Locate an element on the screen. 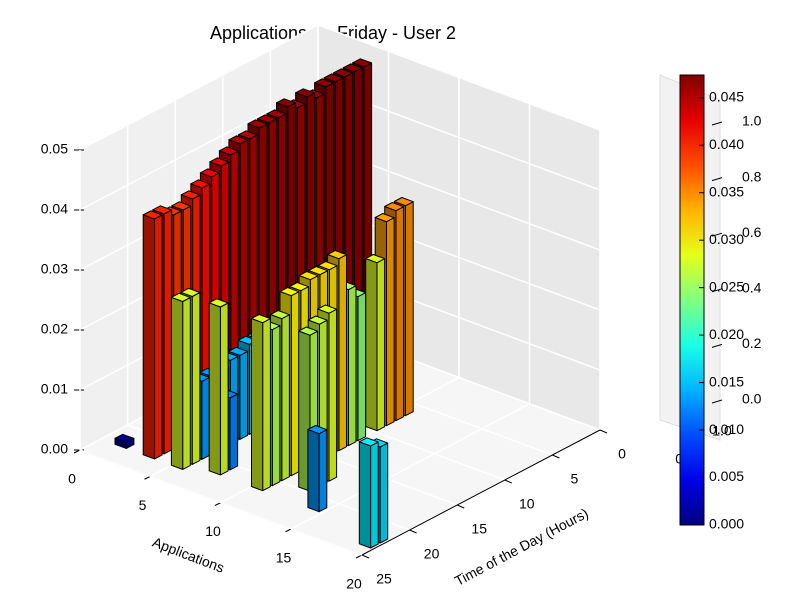 The width and height of the screenshot is (800, 605). x-tick-label: 15 is located at coordinates (284, 557).